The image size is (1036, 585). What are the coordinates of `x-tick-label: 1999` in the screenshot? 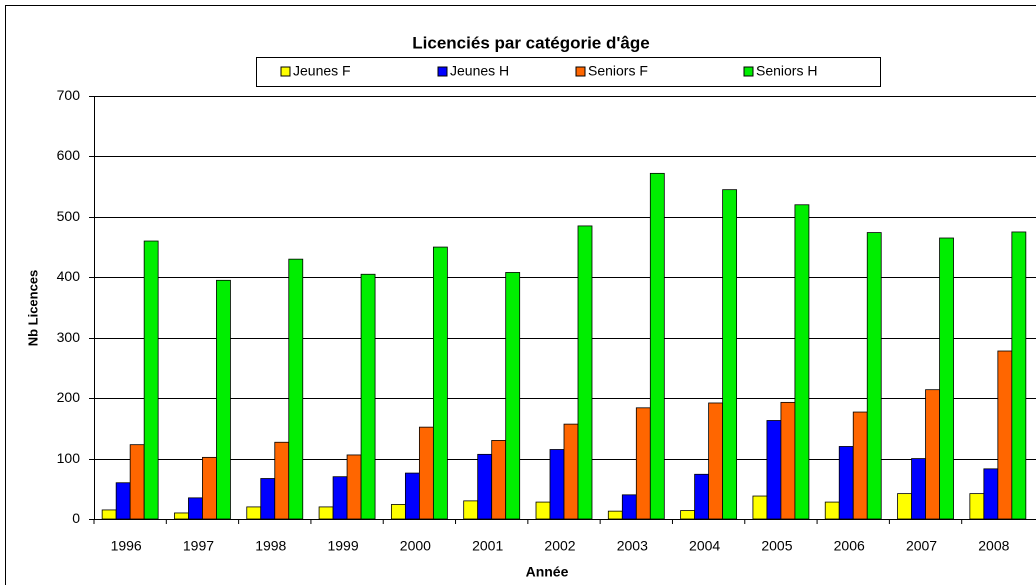 It's located at (342, 546).